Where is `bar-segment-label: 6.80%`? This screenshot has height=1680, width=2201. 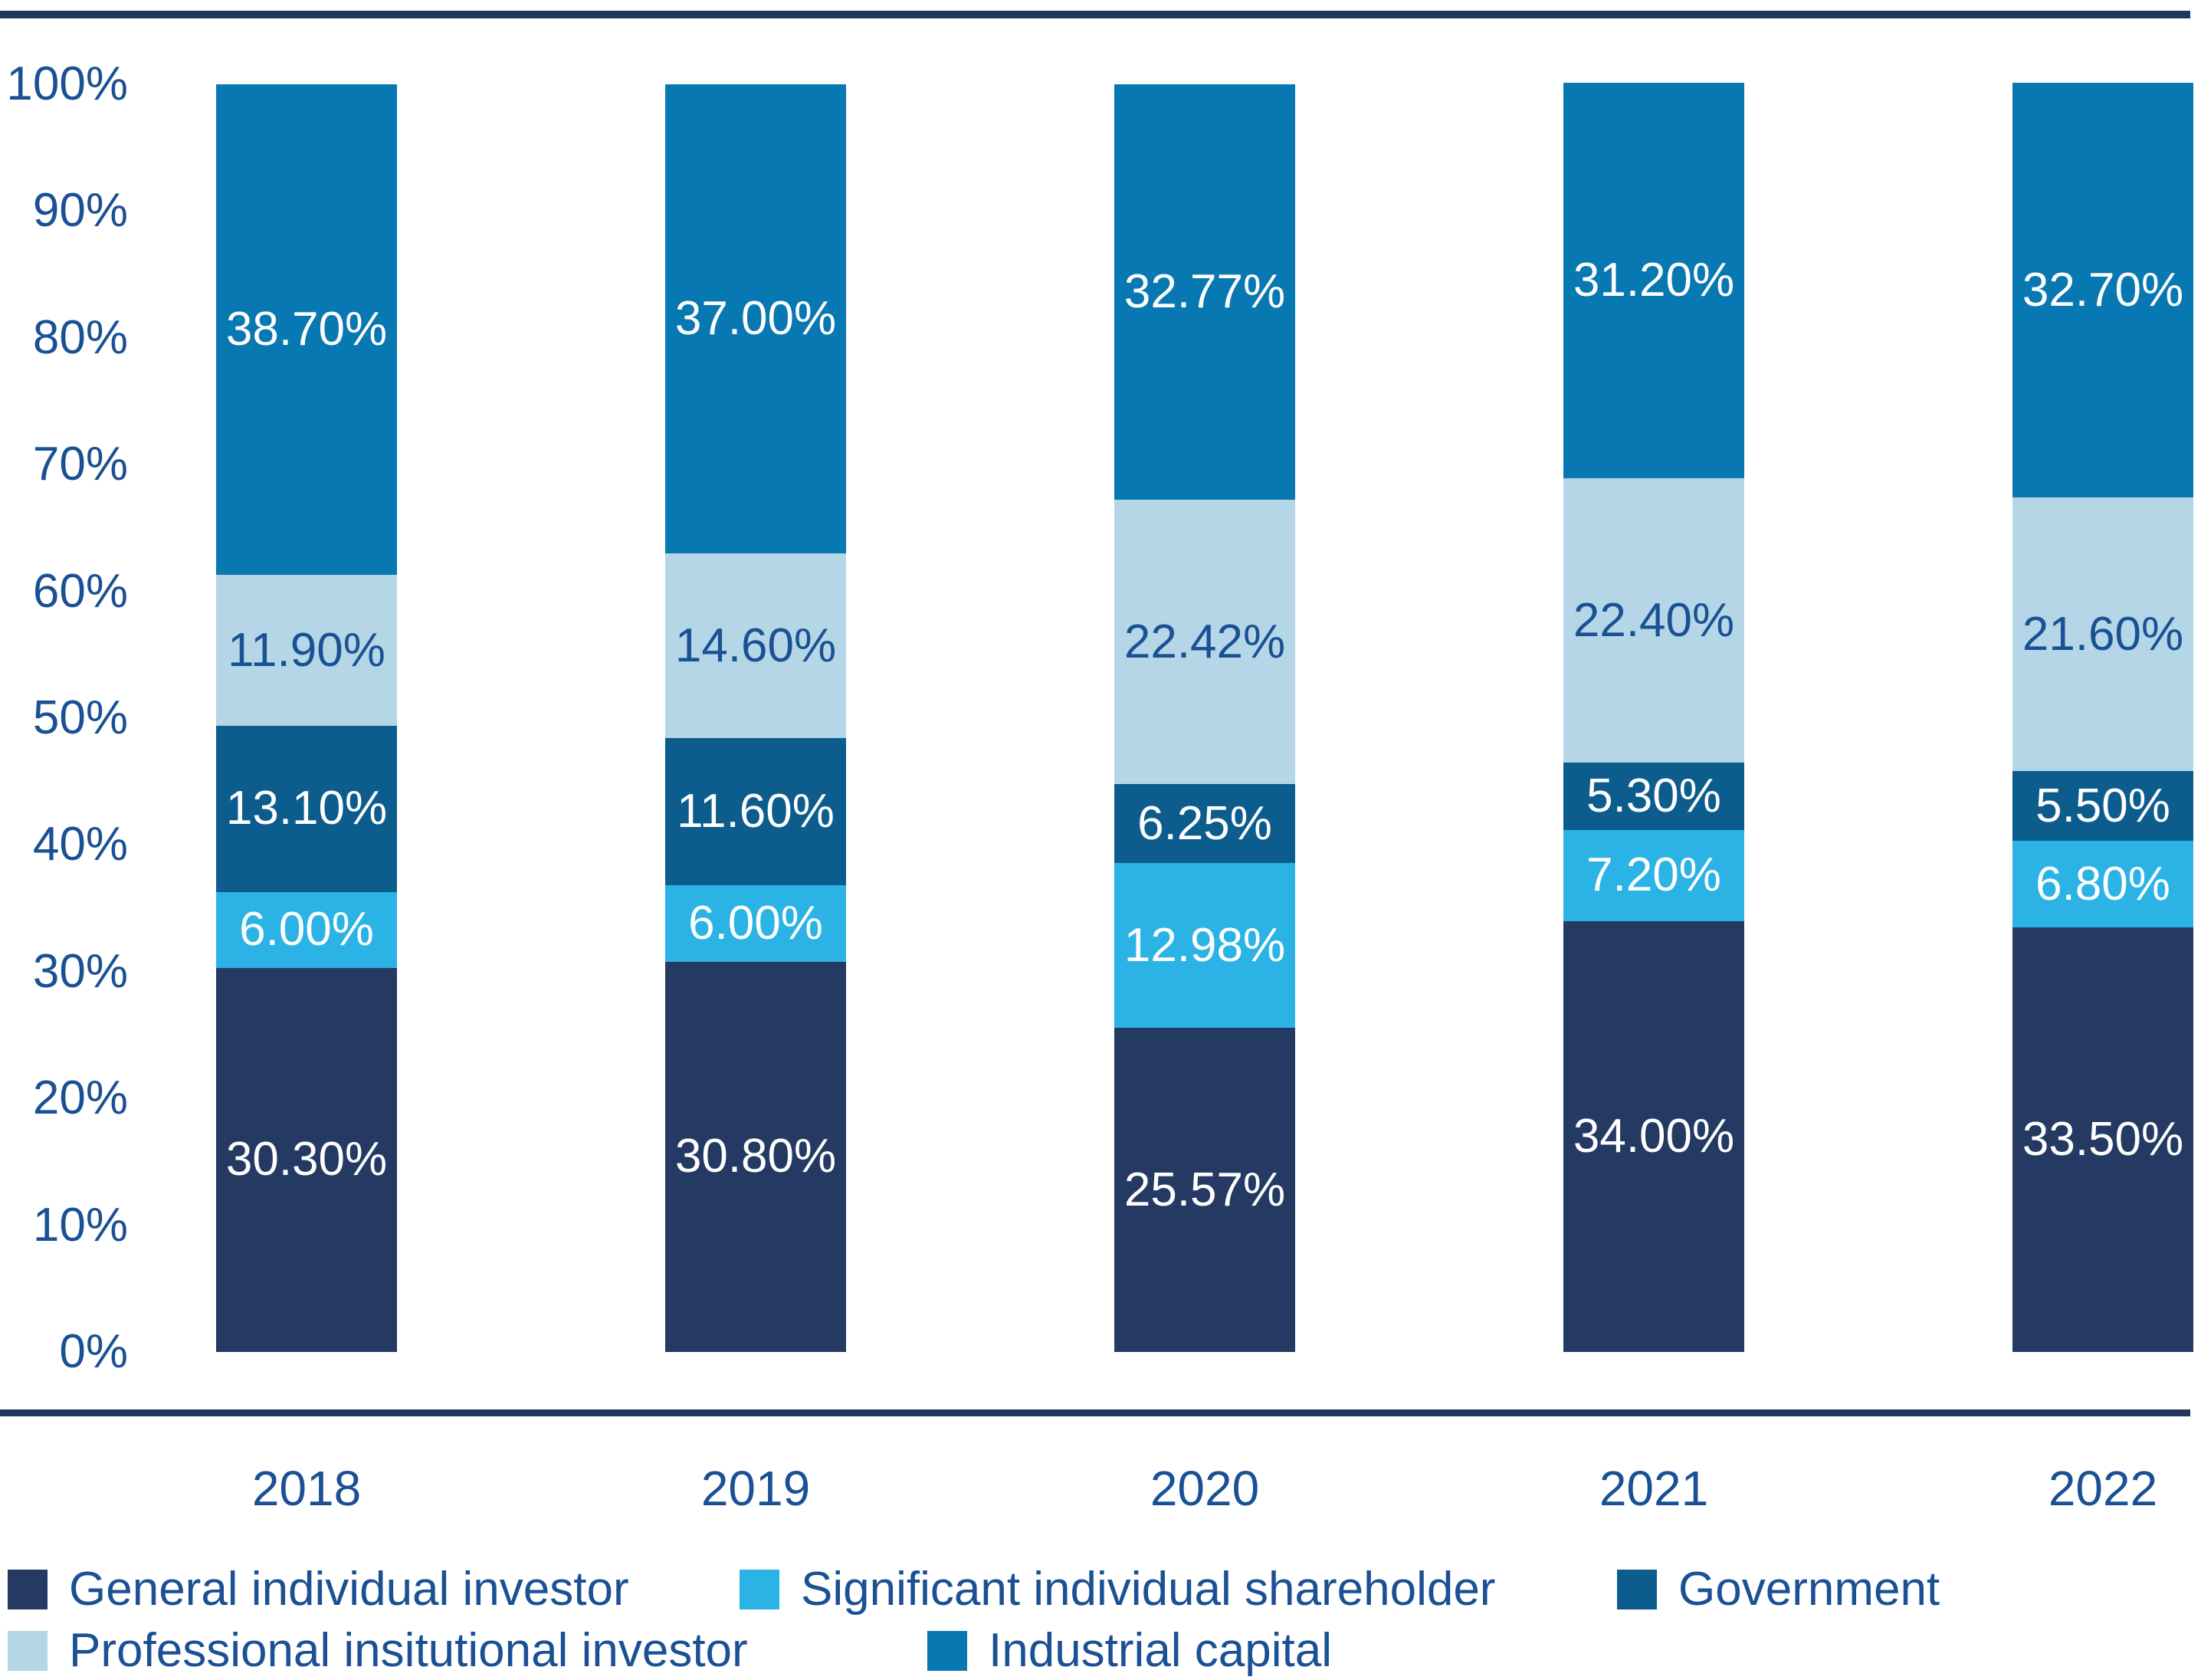 bar-segment-label: 6.80% is located at coordinates (2102, 884).